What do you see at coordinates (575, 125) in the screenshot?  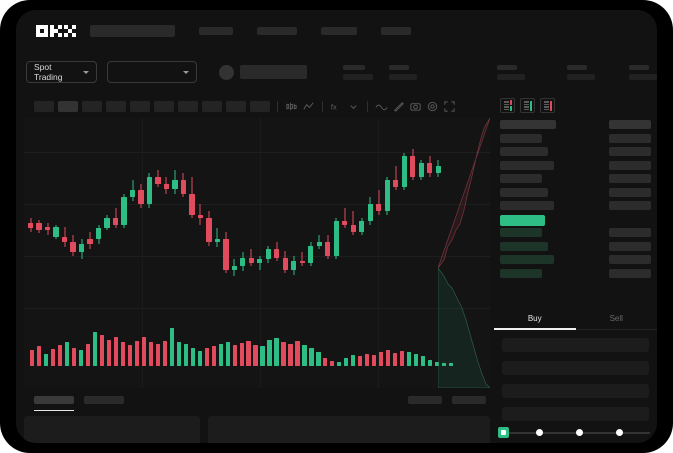 I see `orderbook-header-row` at bounding box center [575, 125].